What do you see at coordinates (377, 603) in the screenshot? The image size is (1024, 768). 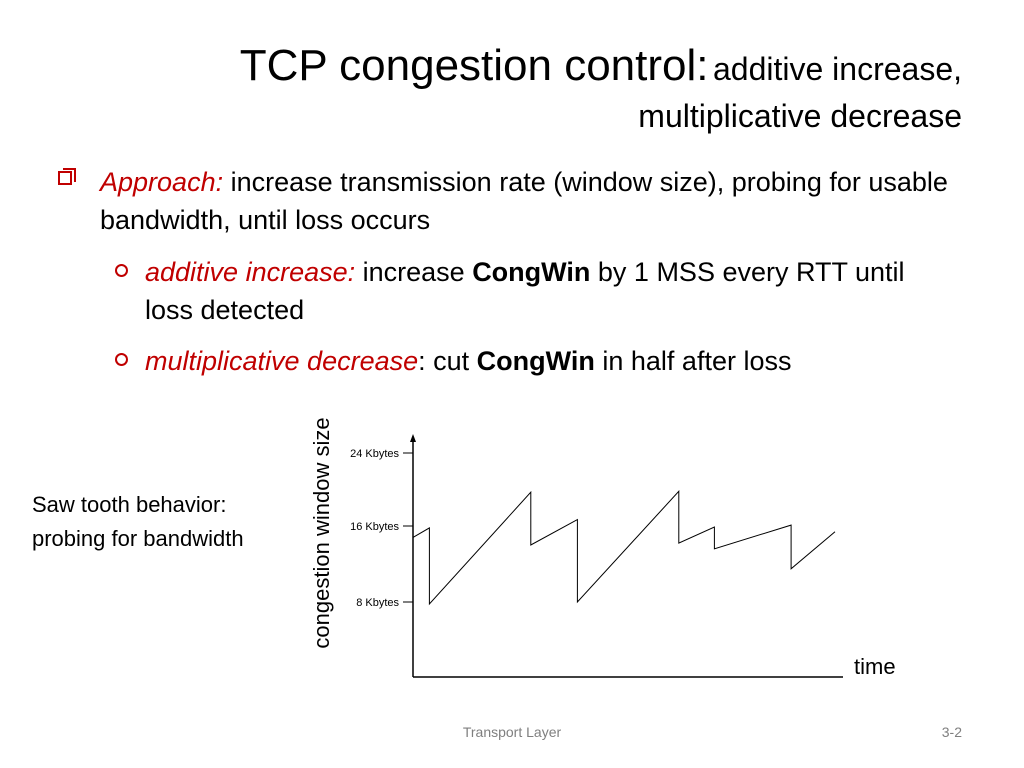 I see `y-tick-label: 8 Kbytes` at bounding box center [377, 603].